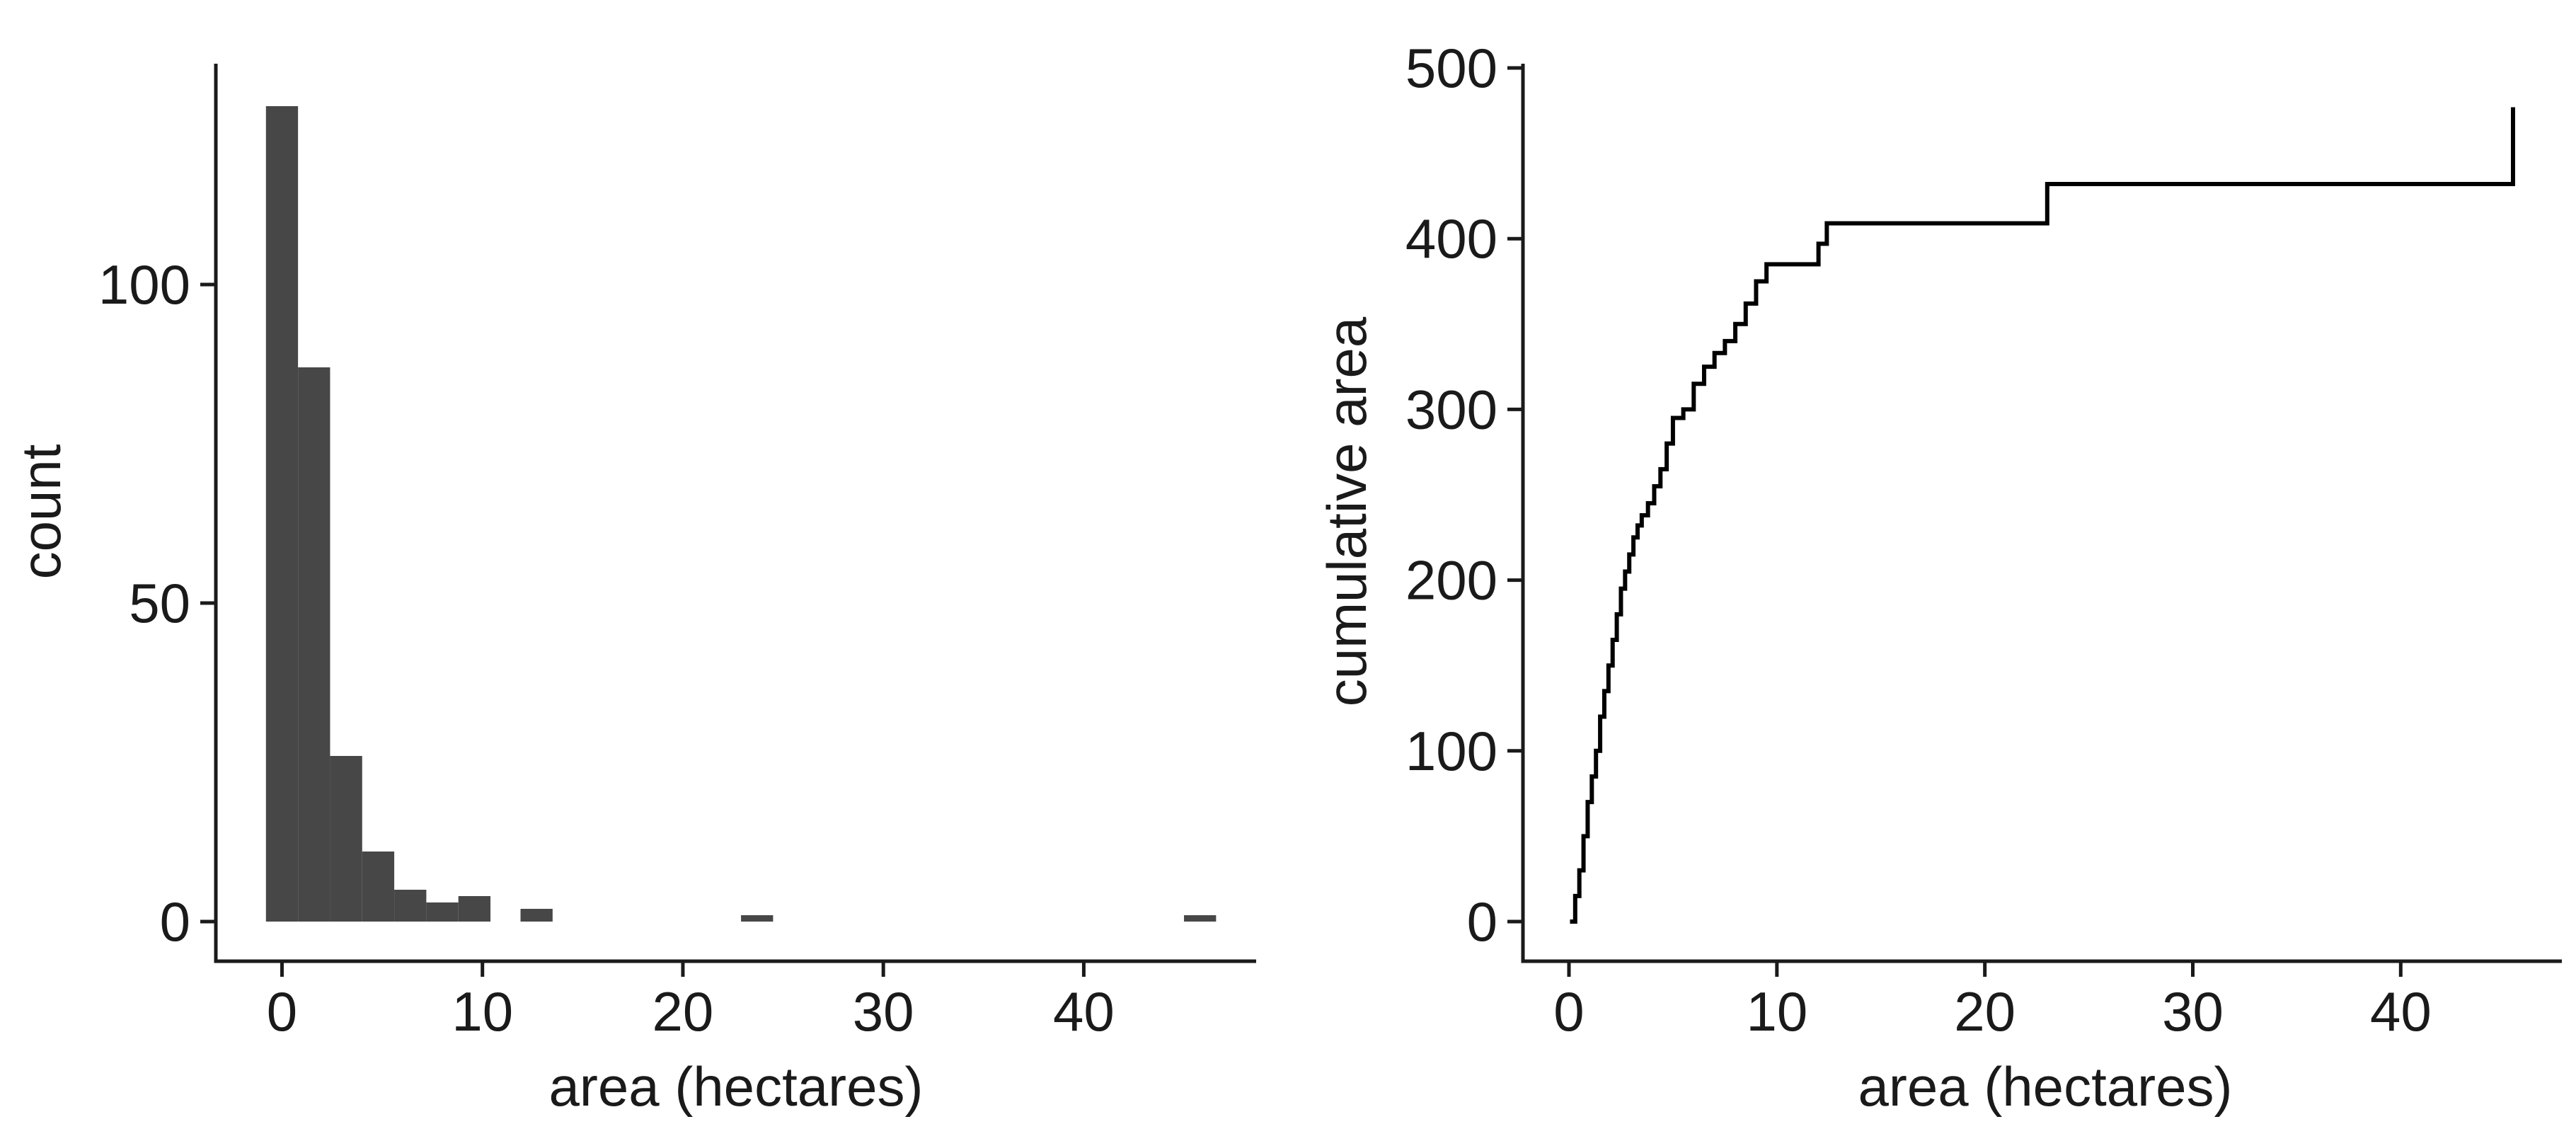 This screenshot has width=2576, height=1141. I want to click on cumulative-y-tick-label: 300, so click(1451, 409).